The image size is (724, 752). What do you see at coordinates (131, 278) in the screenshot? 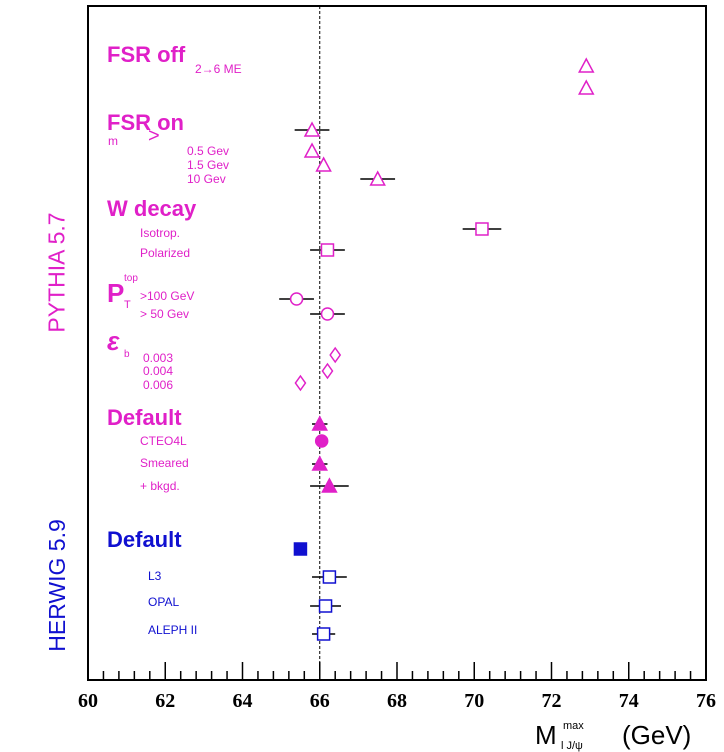
I see `pt-superscript: top` at bounding box center [131, 278].